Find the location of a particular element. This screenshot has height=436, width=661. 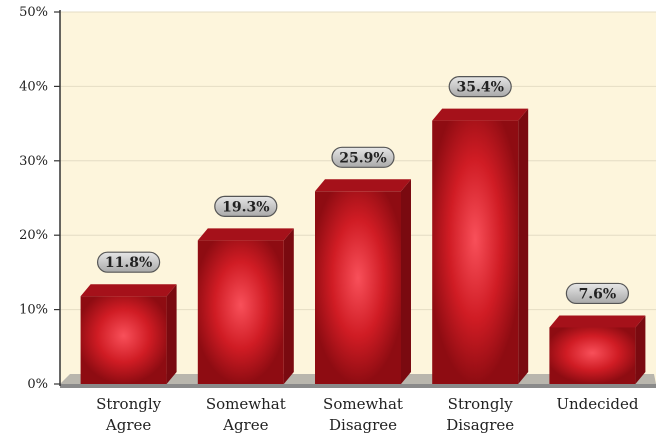

floor-edge is located at coordinates (358, 386).